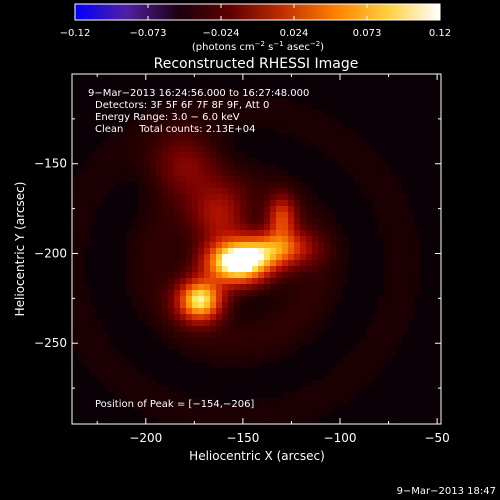 The image size is (500, 500). What do you see at coordinates (294, 33) in the screenshot?
I see `colorbar-tick-label: 0.024` at bounding box center [294, 33].